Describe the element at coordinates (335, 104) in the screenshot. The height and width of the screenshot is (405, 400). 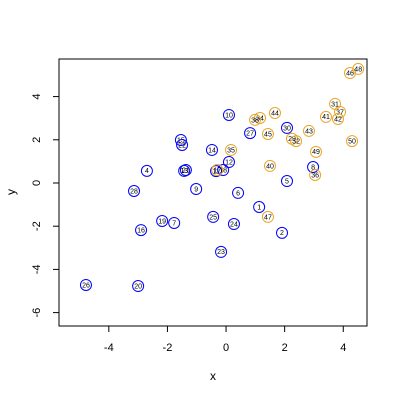
I see `point-label: 31` at that location.